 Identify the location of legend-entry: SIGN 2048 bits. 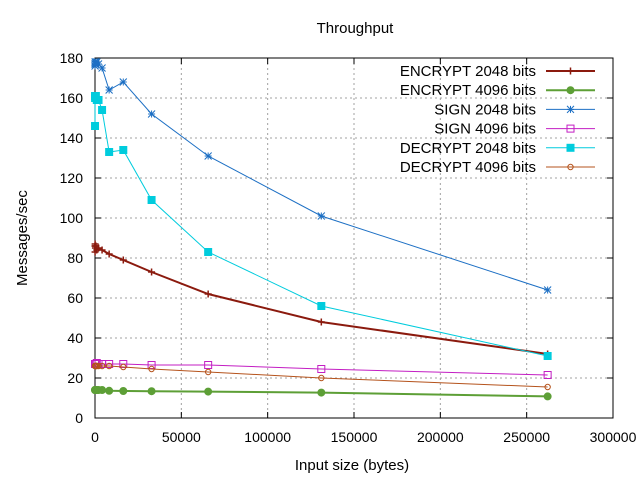
(514, 109).